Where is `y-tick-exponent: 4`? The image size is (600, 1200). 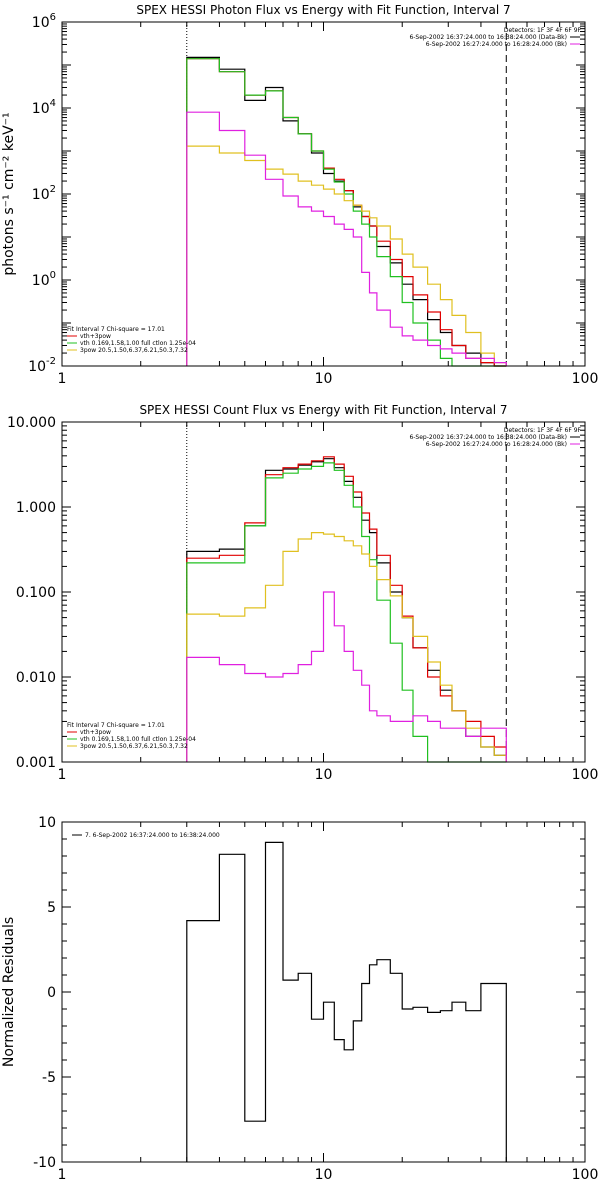 y-tick-exponent: 4 is located at coordinates (53, 103).